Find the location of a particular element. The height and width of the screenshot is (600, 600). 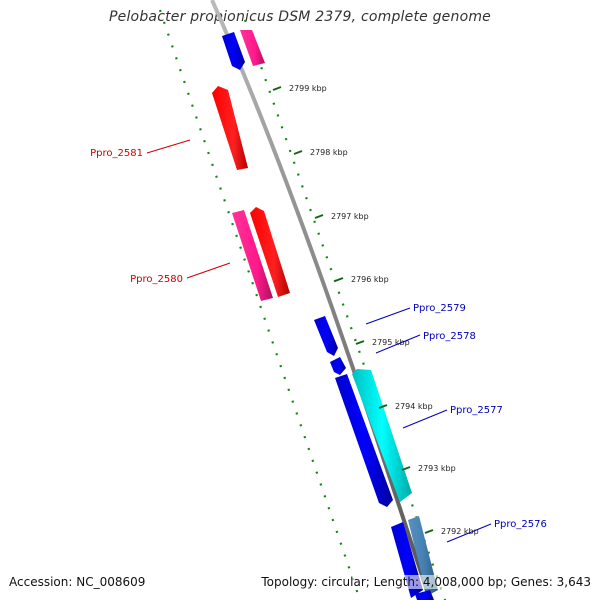

gene-label: Ppro_2577 is located at coordinates (476, 410).